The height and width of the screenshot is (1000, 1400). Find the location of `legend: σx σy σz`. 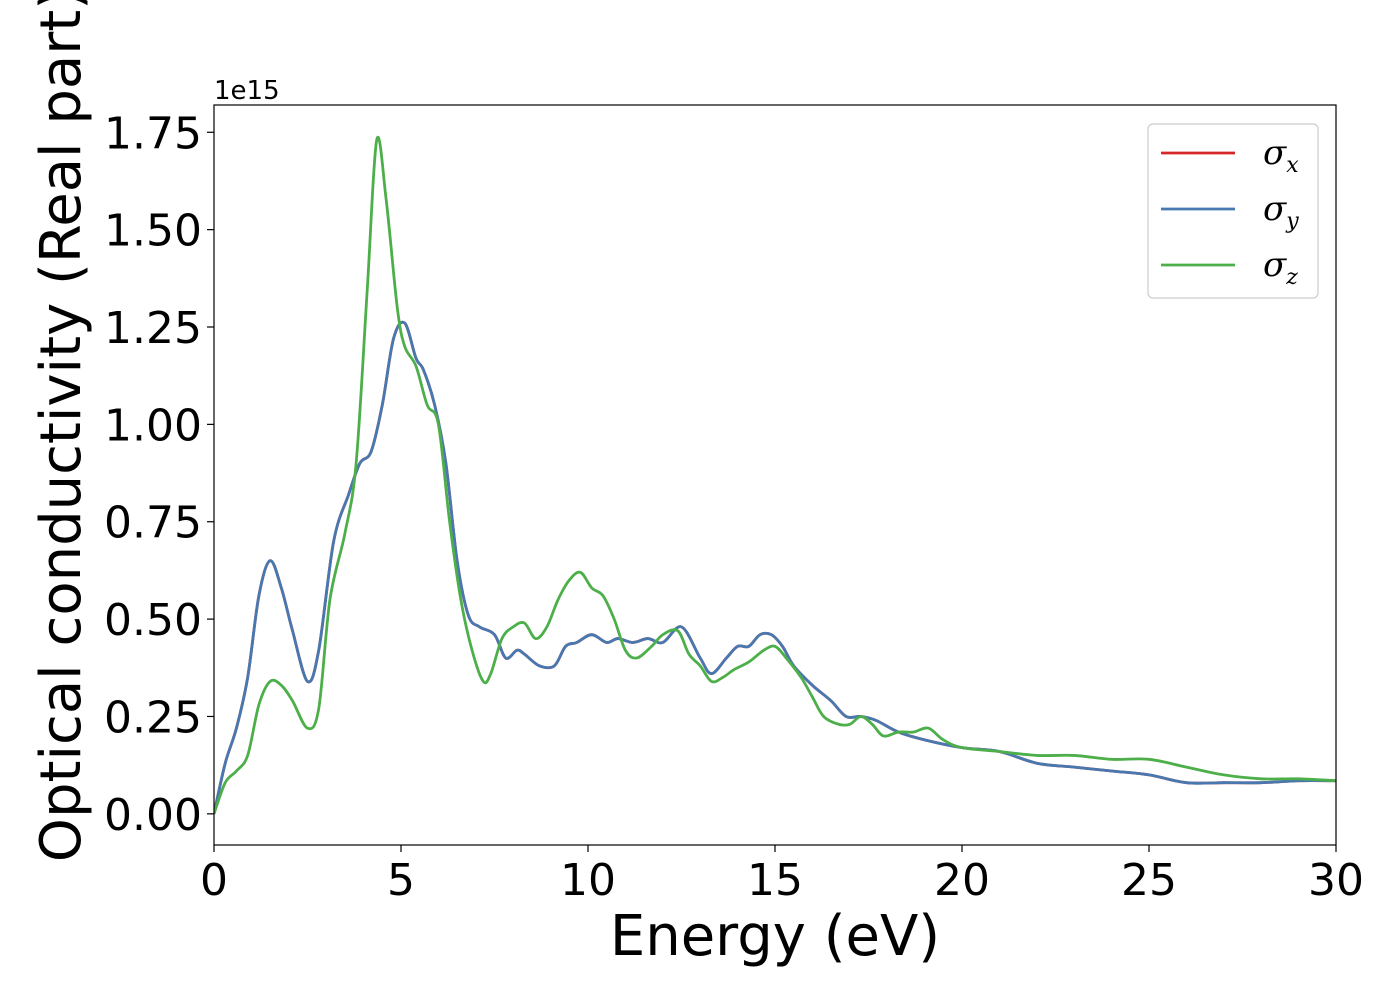

legend: σx σy σz is located at coordinates (1233, 211).